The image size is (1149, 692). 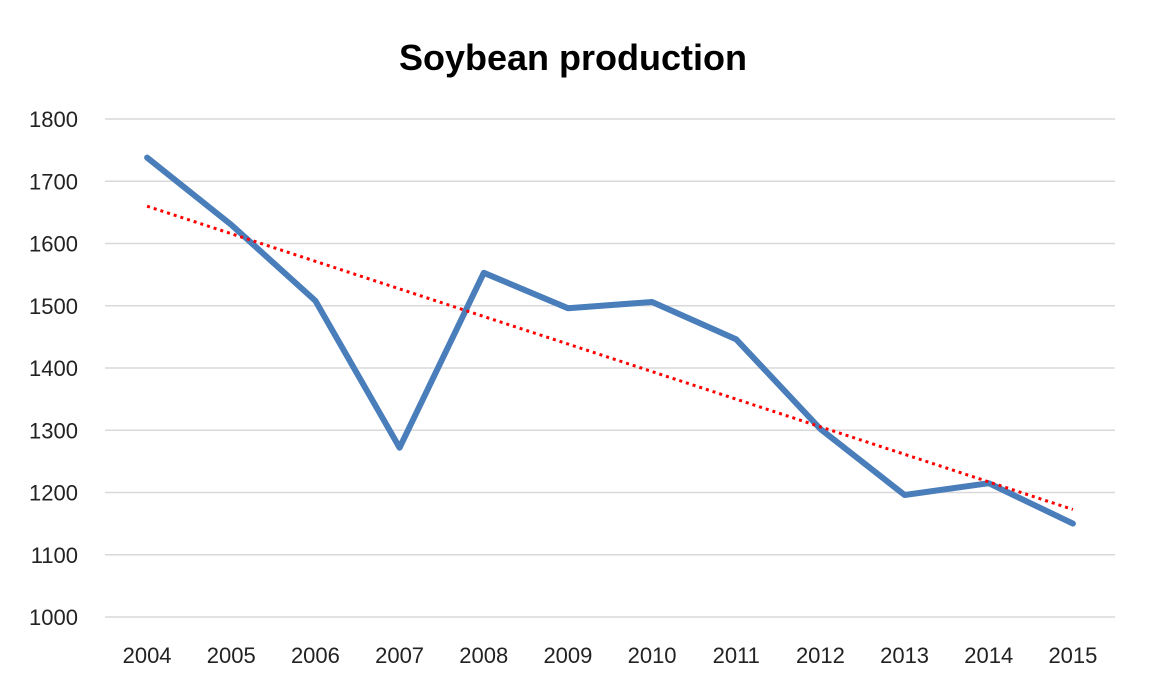 What do you see at coordinates (567, 655) in the screenshot?
I see `x-tick-label-2009: 2009` at bounding box center [567, 655].